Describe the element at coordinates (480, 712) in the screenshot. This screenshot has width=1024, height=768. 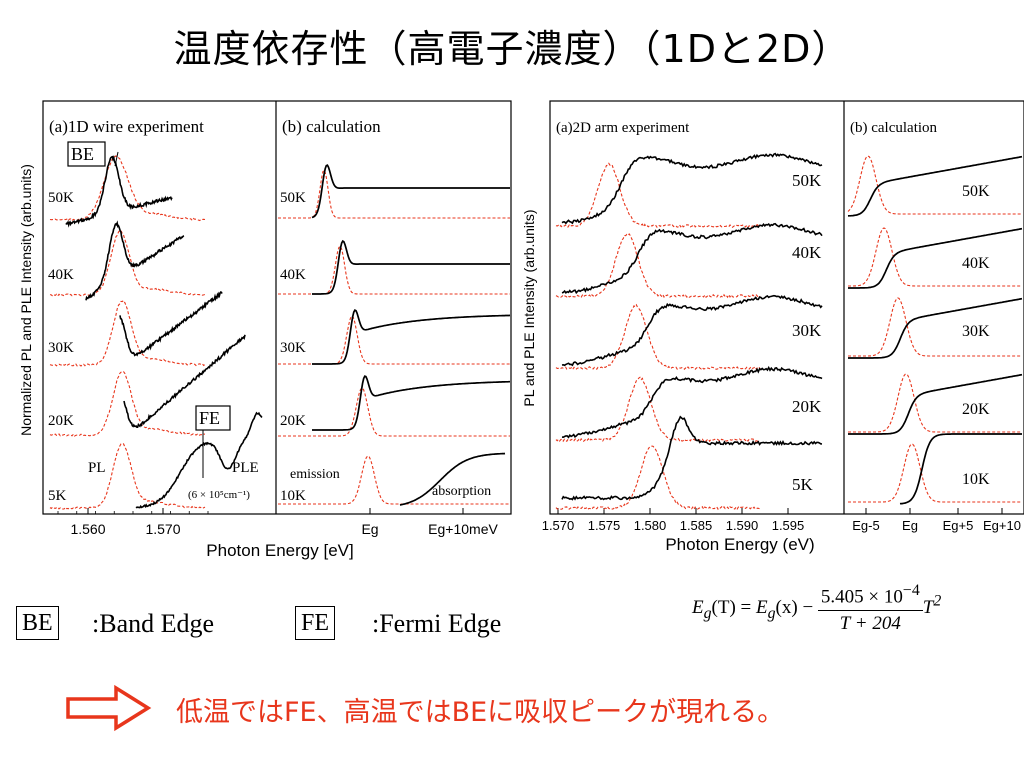
I see `conclusion-text: 低温ではFE、高温ではBEに吸収ピークが現れる。` at that location.